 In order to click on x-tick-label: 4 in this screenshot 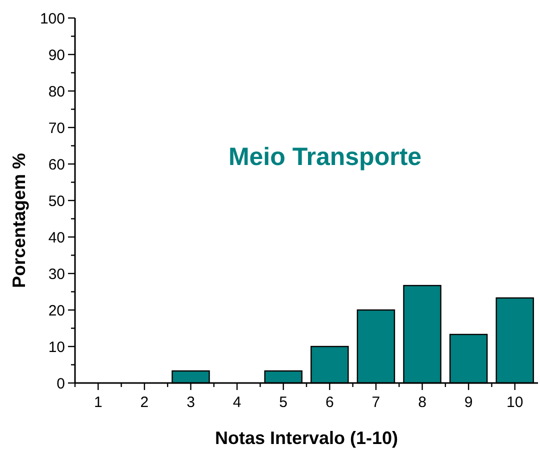, I will do `click(237, 402)`.